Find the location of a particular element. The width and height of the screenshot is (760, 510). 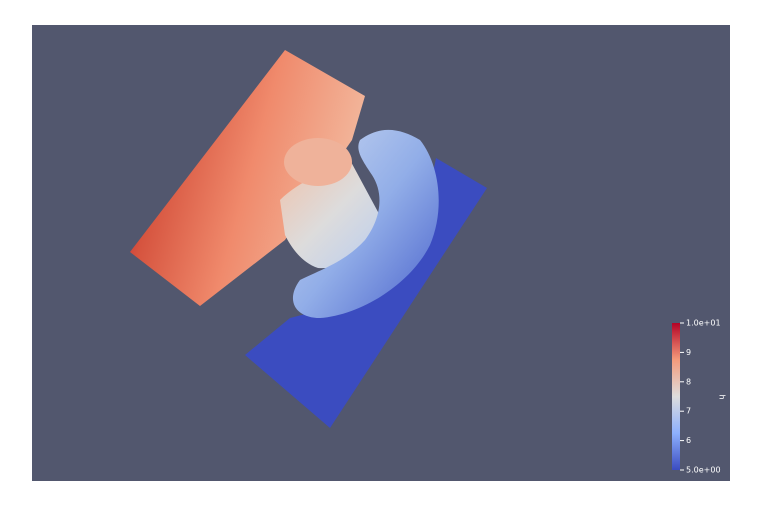

bulge is located at coordinates (318, 162).